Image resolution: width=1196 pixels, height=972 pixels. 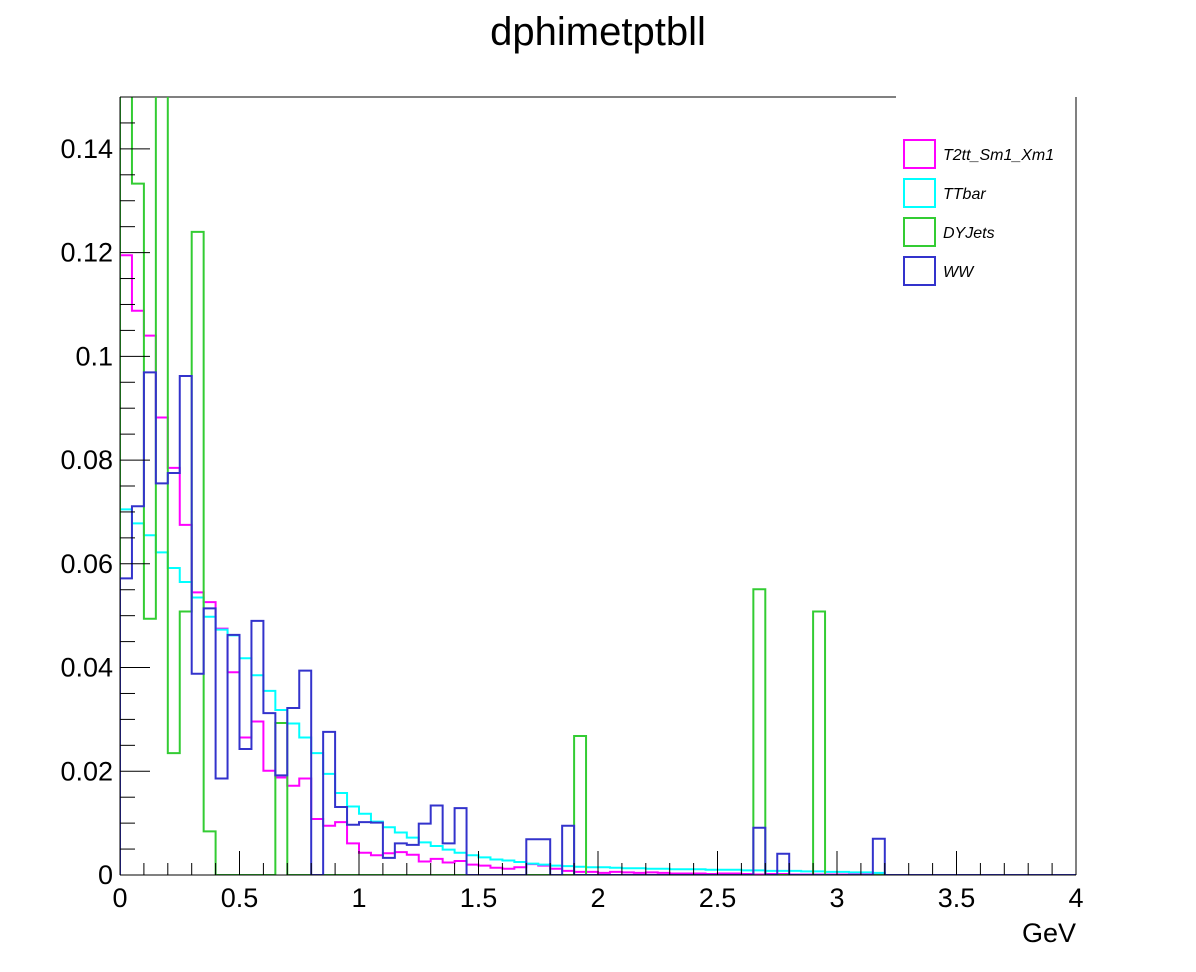 What do you see at coordinates (358, 898) in the screenshot?
I see `x-tick-label: 1` at bounding box center [358, 898].